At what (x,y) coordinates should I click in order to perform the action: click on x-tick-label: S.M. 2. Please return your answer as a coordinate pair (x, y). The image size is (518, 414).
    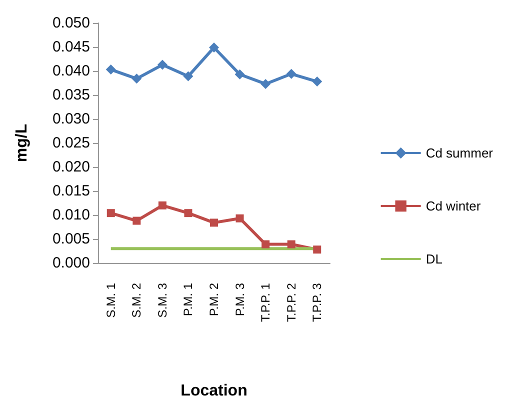
    Looking at the image, I should click on (137, 300).